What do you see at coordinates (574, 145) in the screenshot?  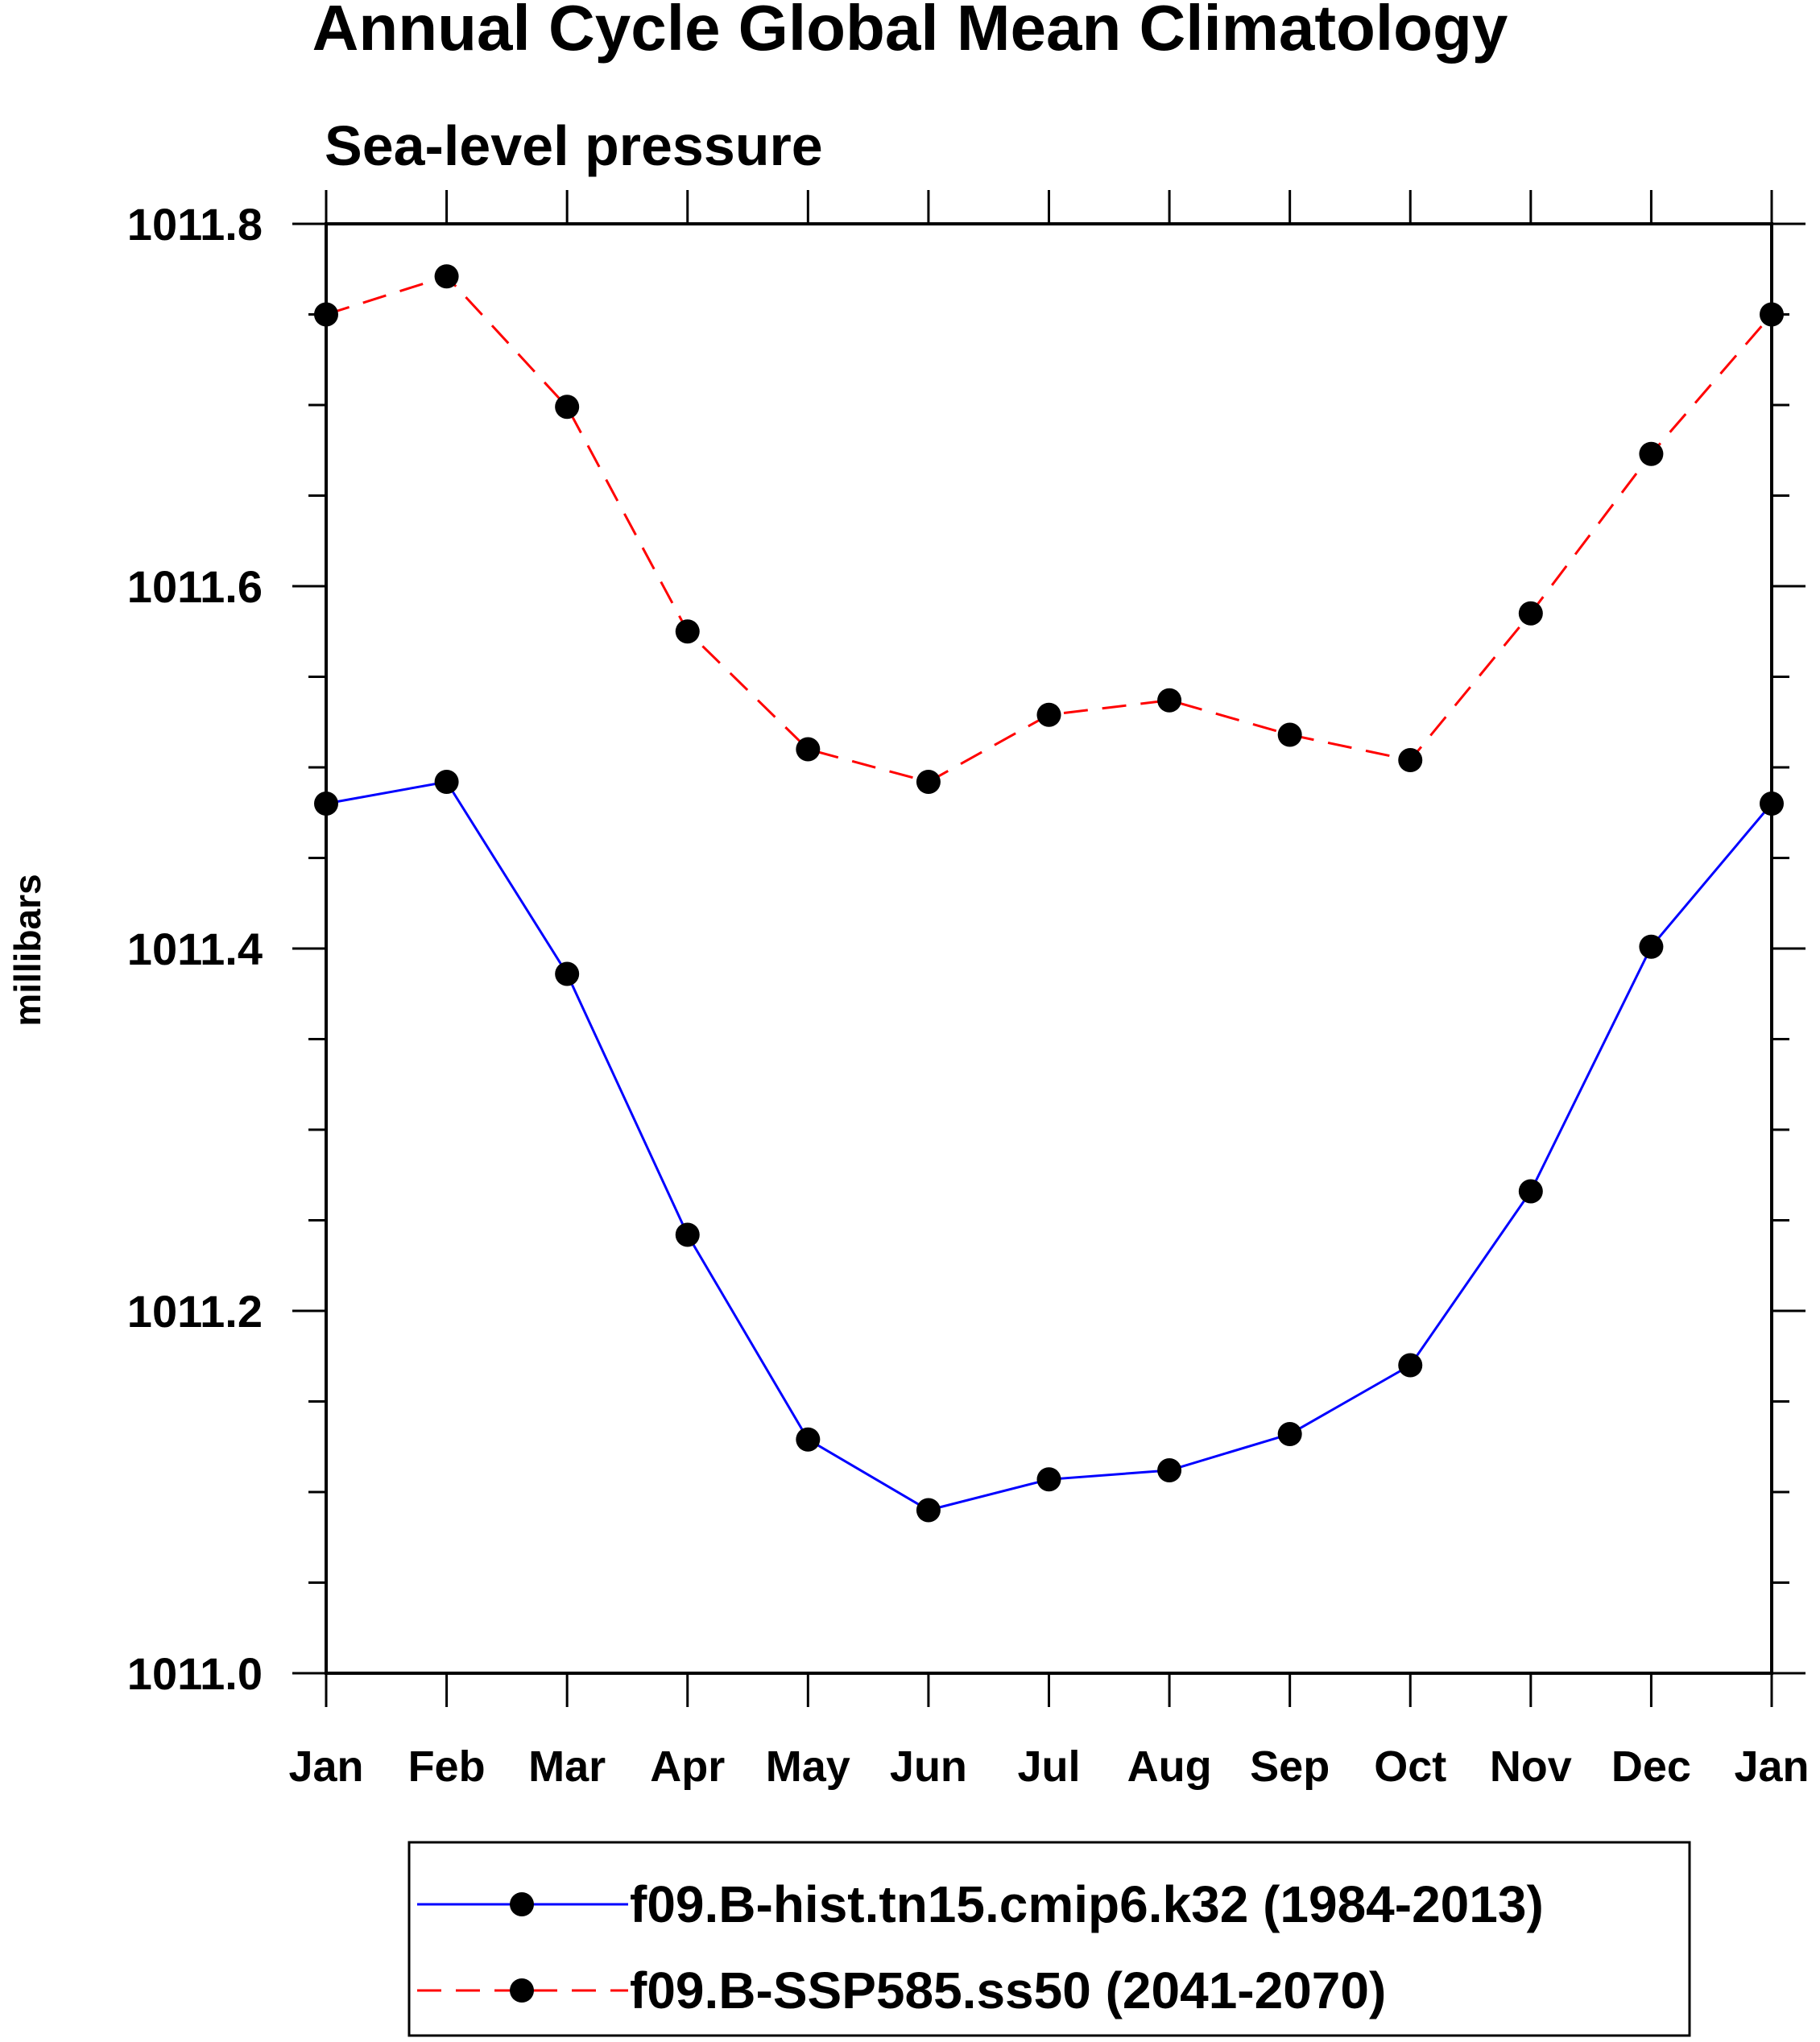 I see `chart-subtitle: Sea-level pressure` at bounding box center [574, 145].